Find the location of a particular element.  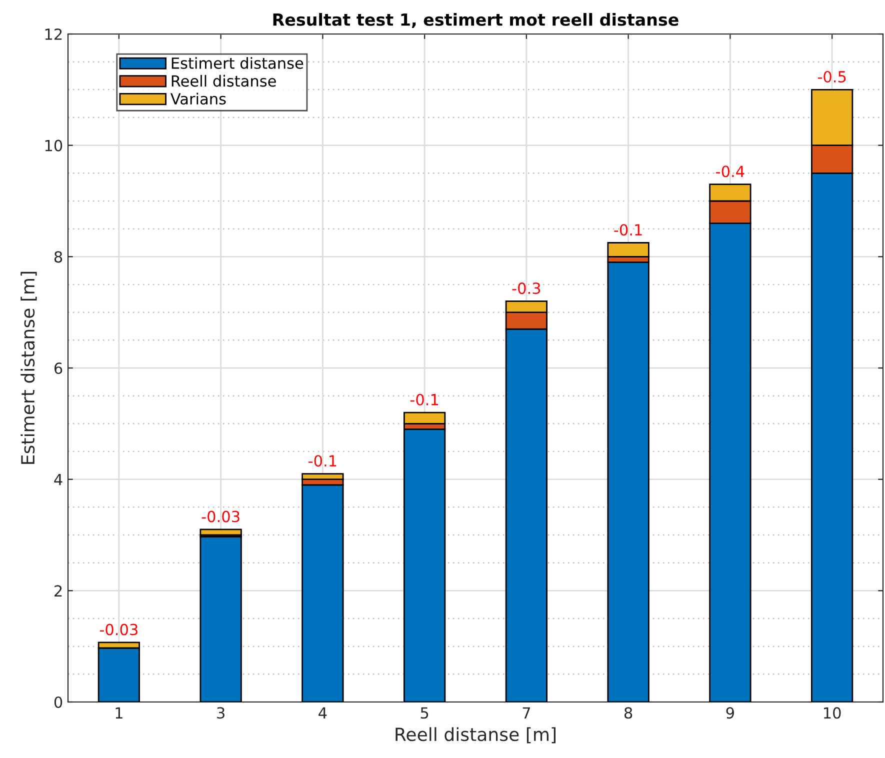

y-axis-title: Estimert distanse [m] is located at coordinates (28, 368).